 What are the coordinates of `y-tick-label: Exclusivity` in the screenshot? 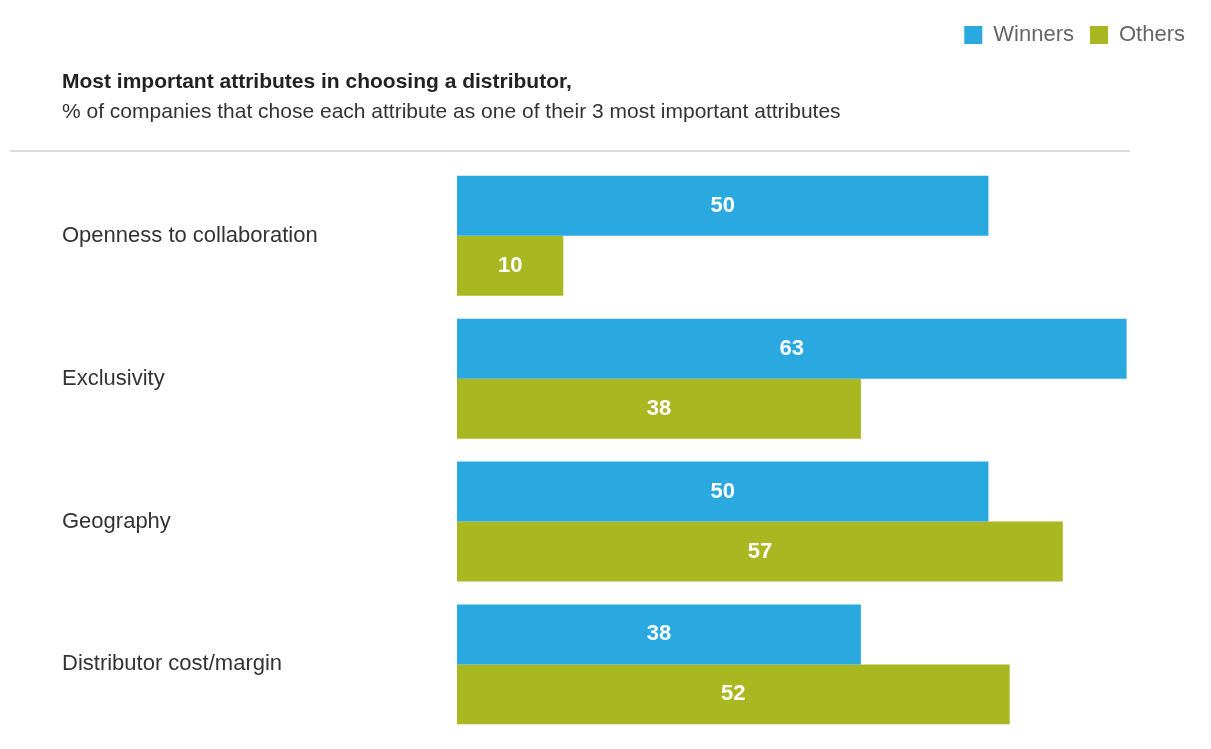 It's located at (113, 377).